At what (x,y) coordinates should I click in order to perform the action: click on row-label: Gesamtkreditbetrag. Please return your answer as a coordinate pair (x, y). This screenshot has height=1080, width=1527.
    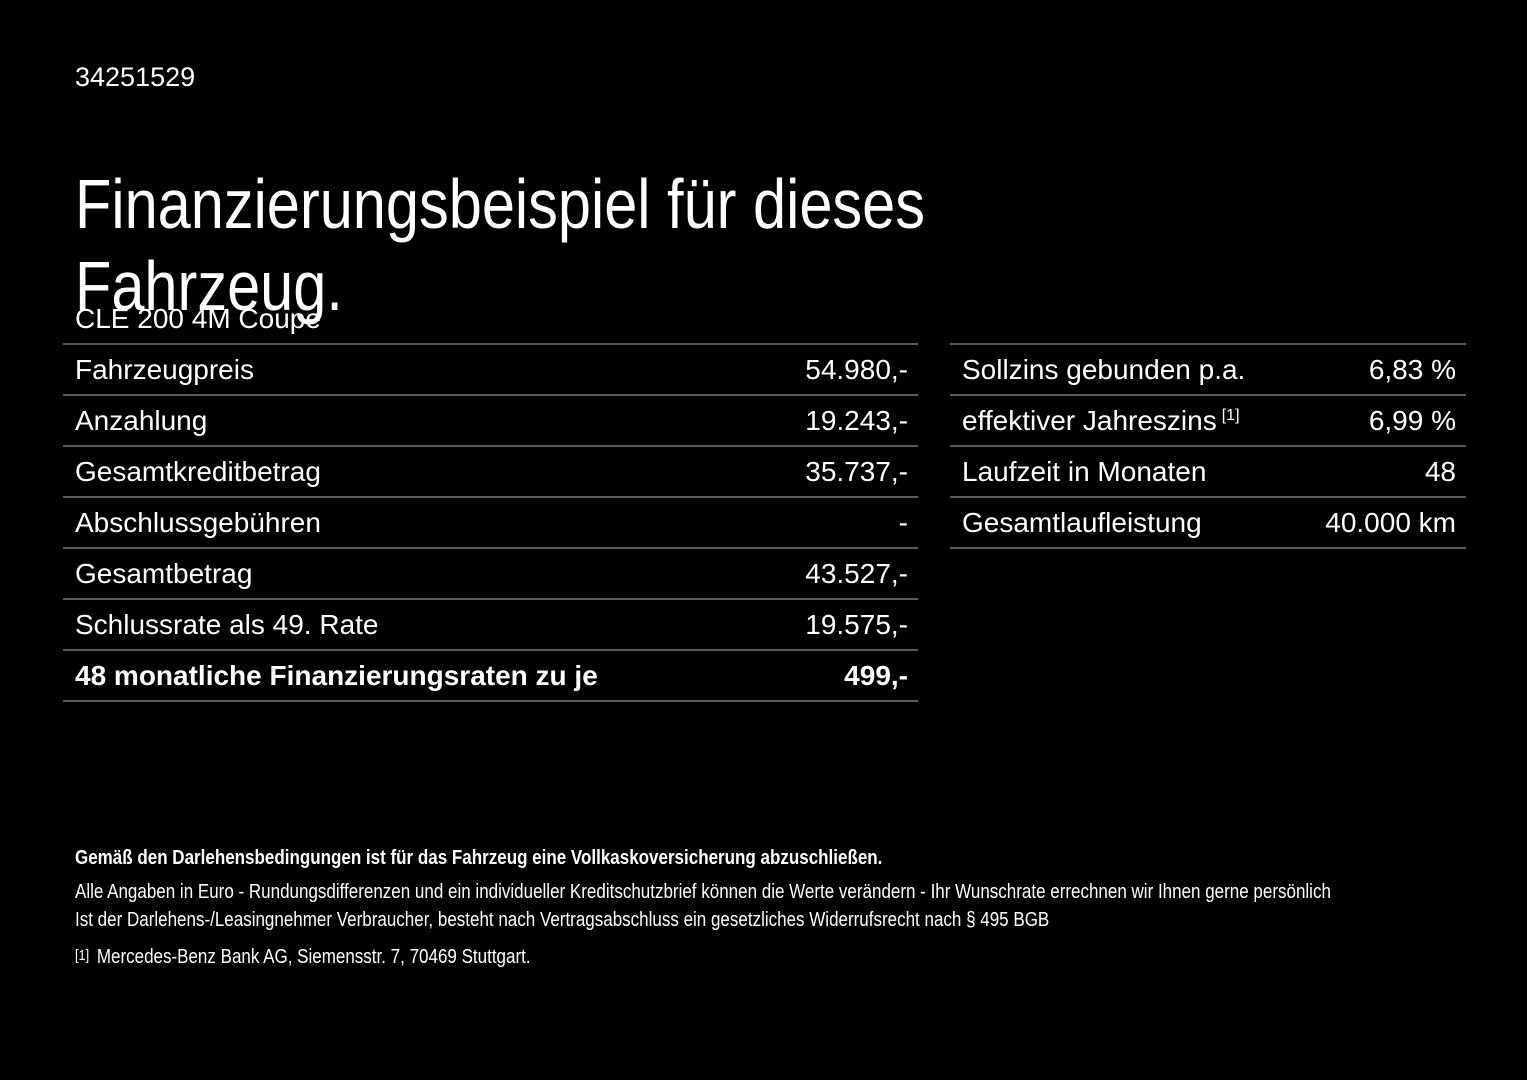
    Looking at the image, I should click on (198, 471).